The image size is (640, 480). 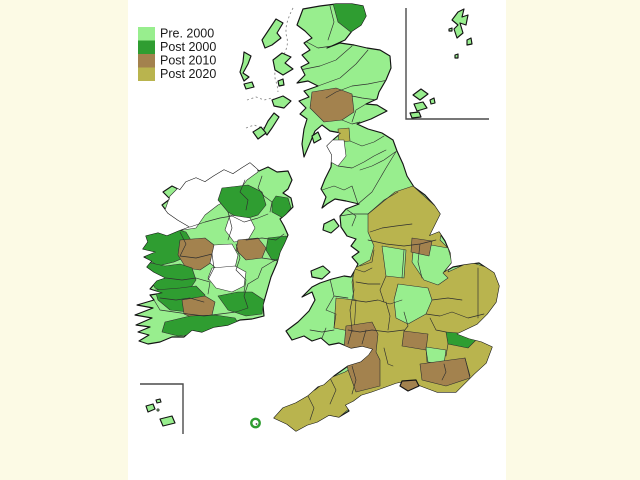 I want to click on region-perthshire, so click(x=332, y=105).